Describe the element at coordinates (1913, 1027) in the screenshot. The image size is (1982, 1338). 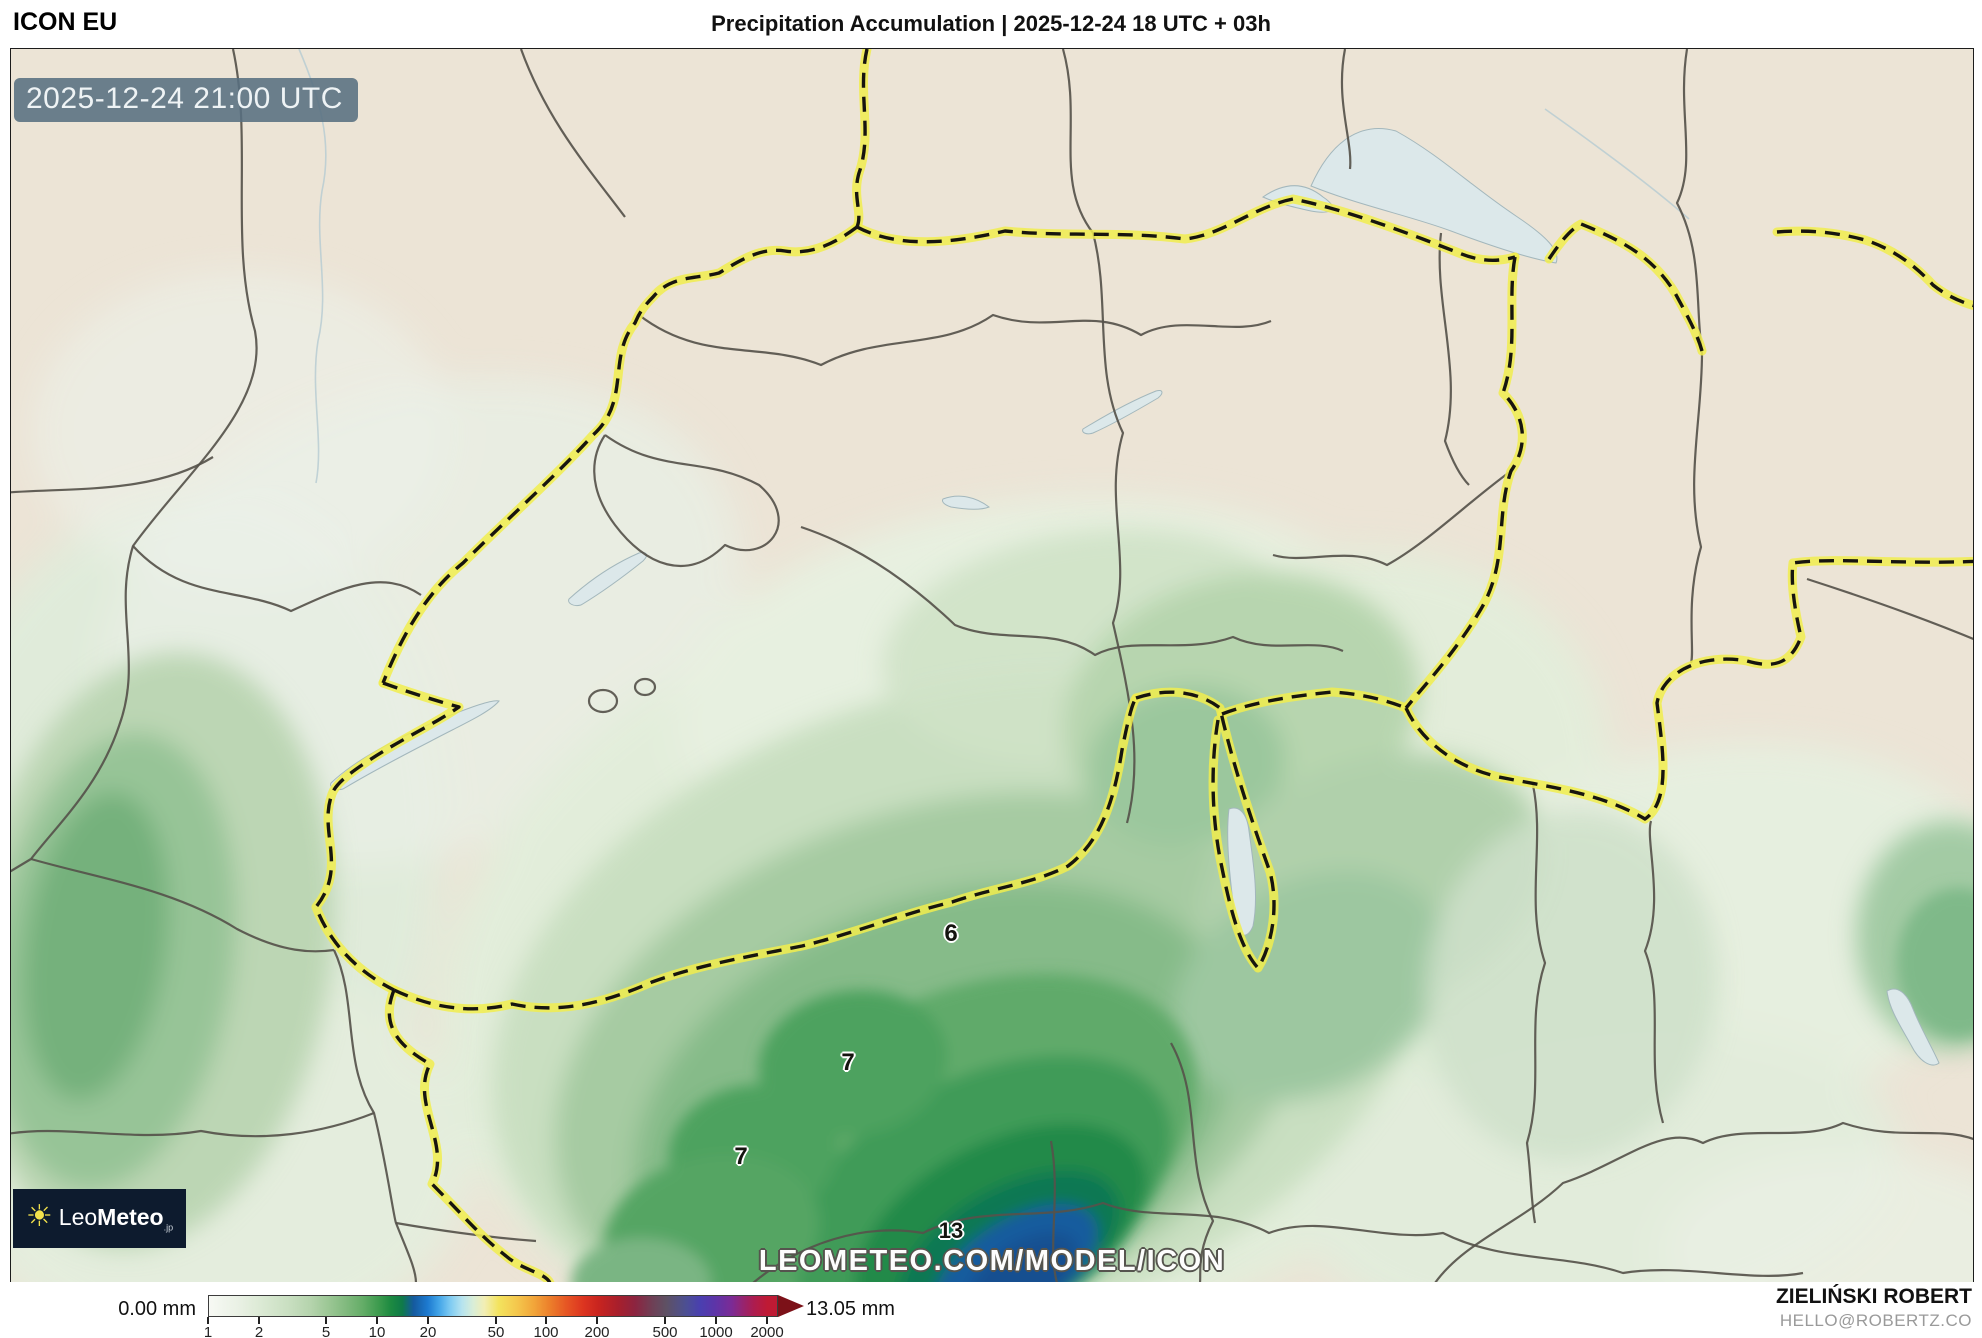
I see `lake-como` at that location.